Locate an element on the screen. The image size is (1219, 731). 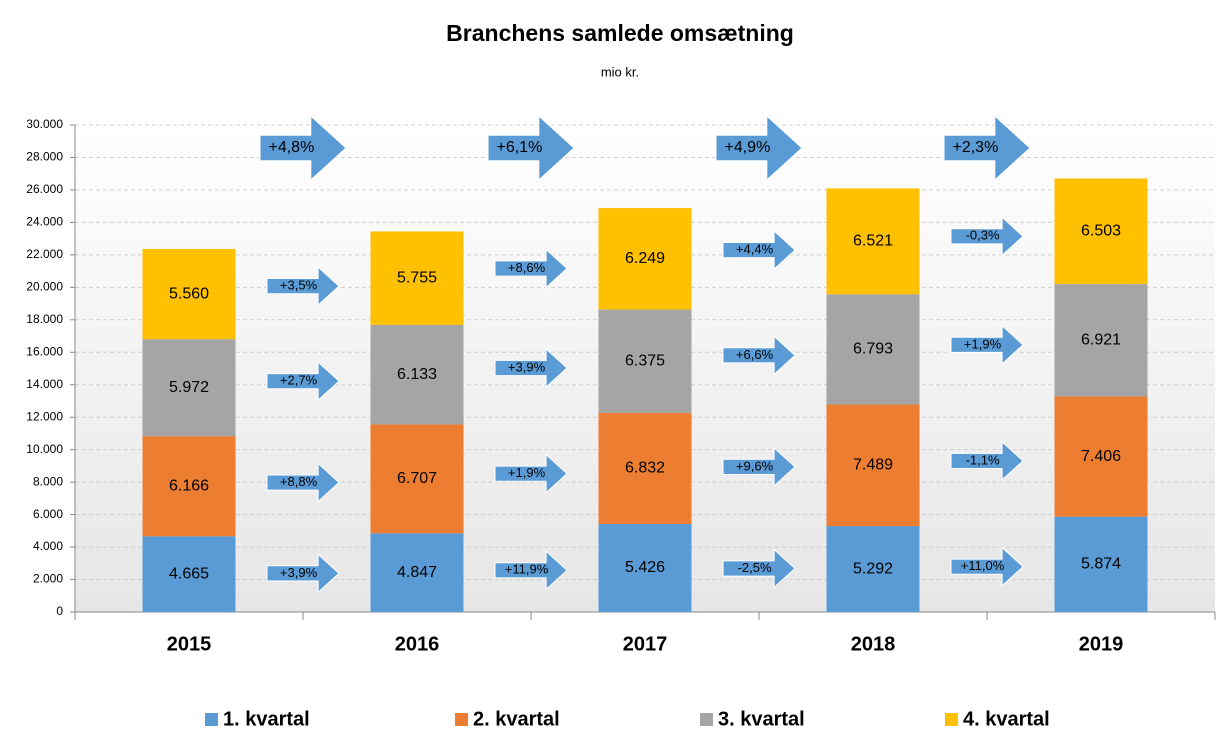
y-tick-label: 0 is located at coordinates (59, 611).